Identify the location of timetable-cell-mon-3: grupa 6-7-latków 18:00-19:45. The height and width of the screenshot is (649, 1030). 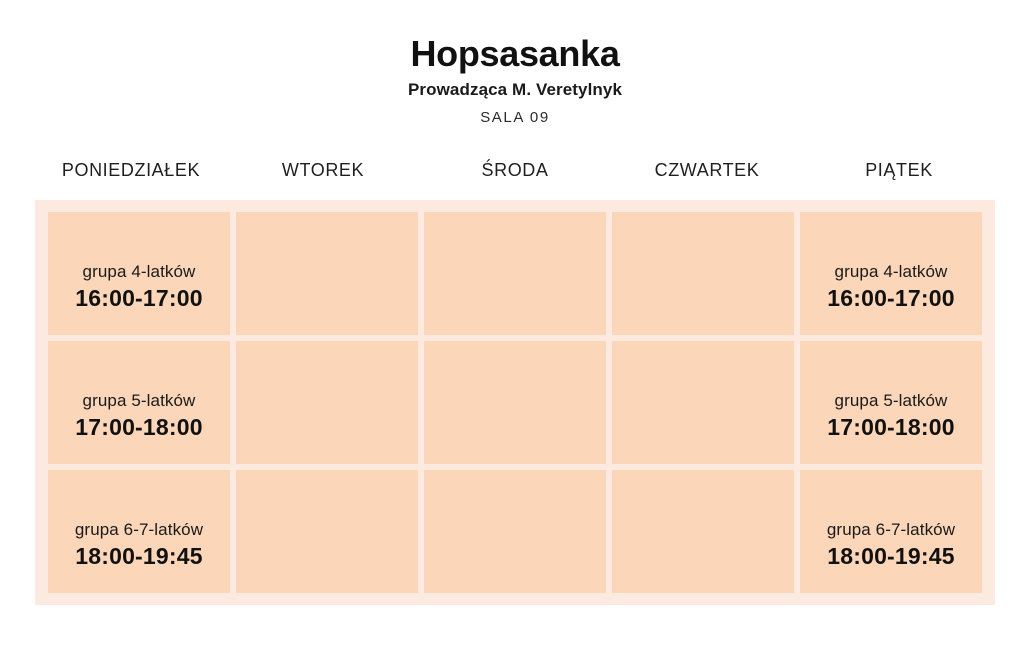
(139, 531).